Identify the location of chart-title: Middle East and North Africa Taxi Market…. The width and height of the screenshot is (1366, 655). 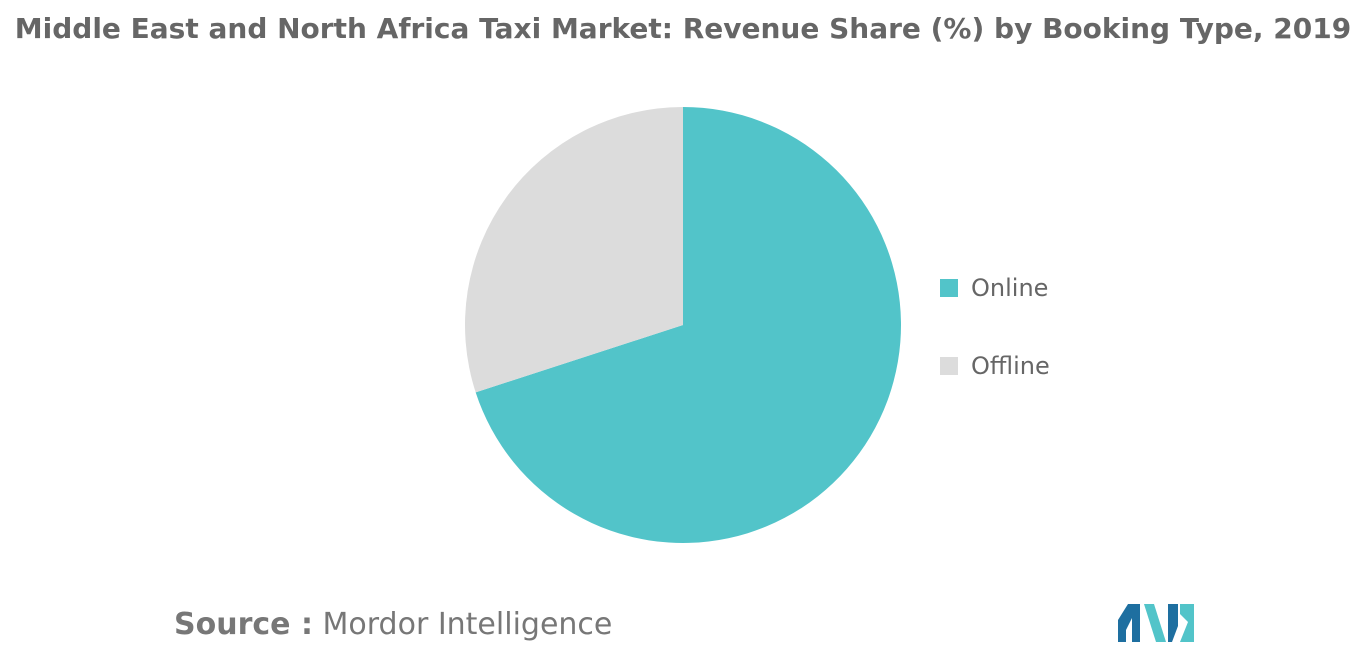
(683, 28).